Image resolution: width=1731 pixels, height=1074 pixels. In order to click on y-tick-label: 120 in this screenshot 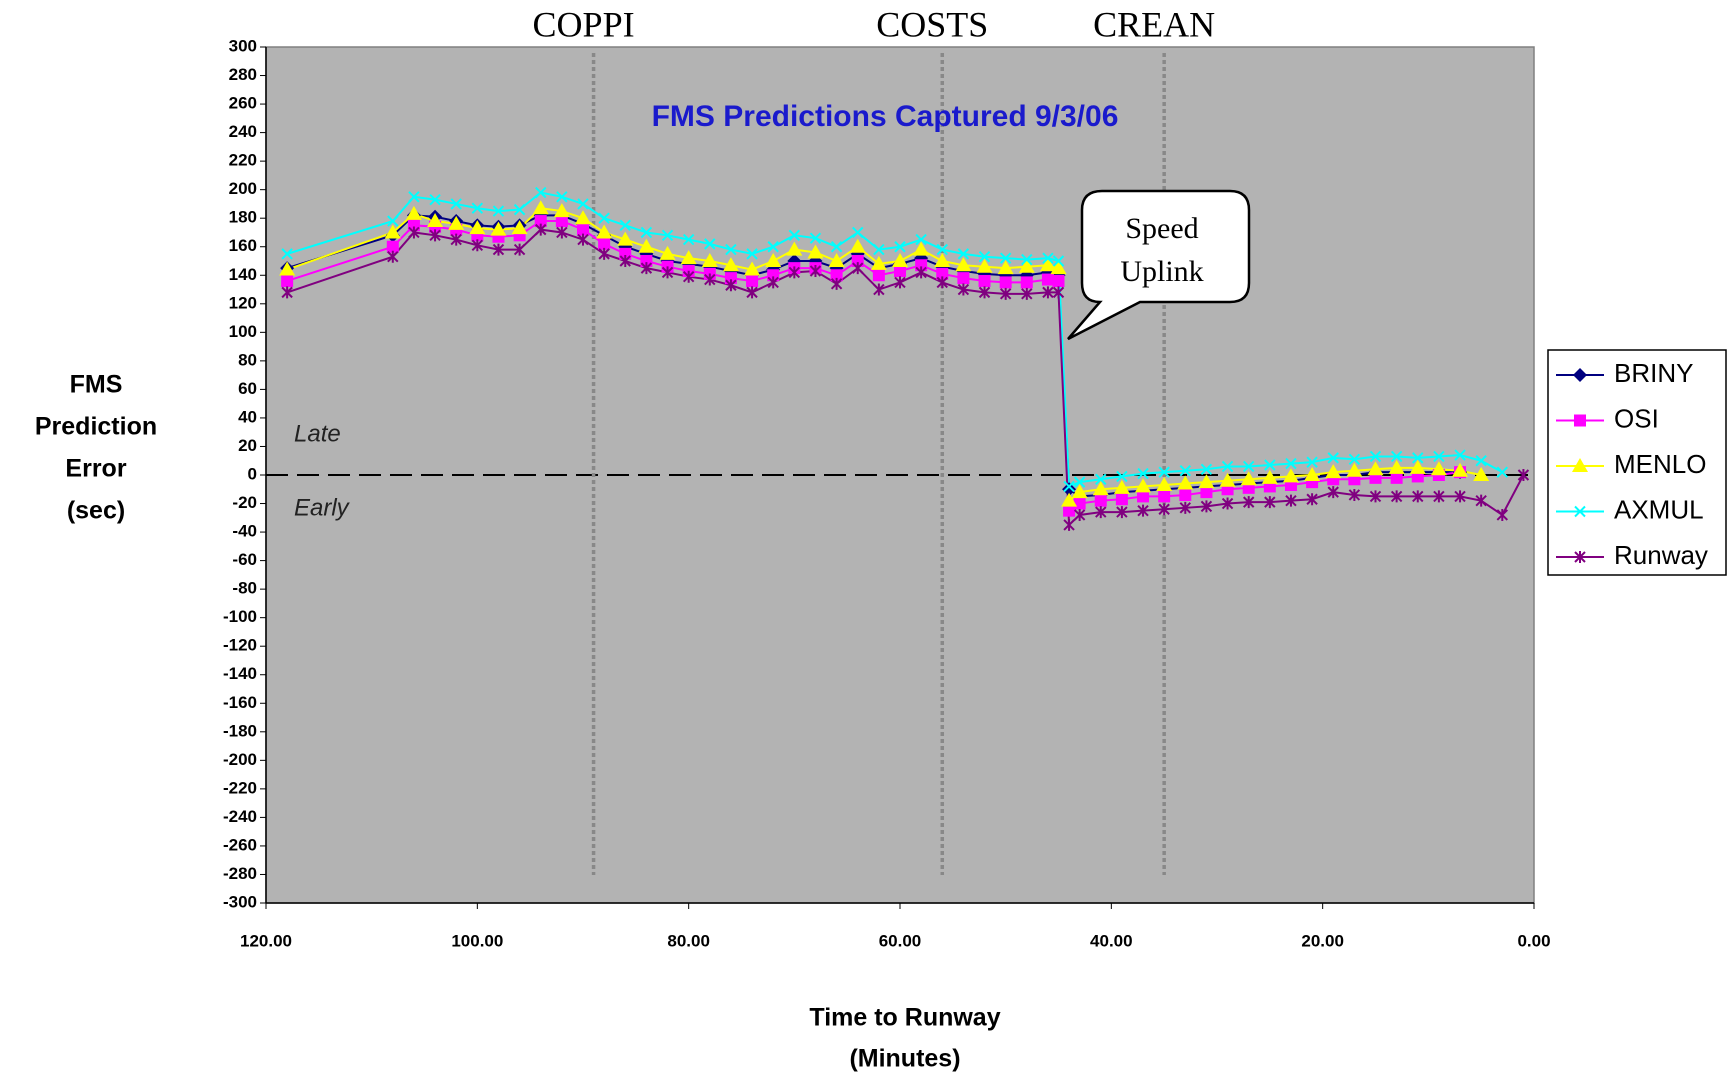, I will do `click(243, 302)`.